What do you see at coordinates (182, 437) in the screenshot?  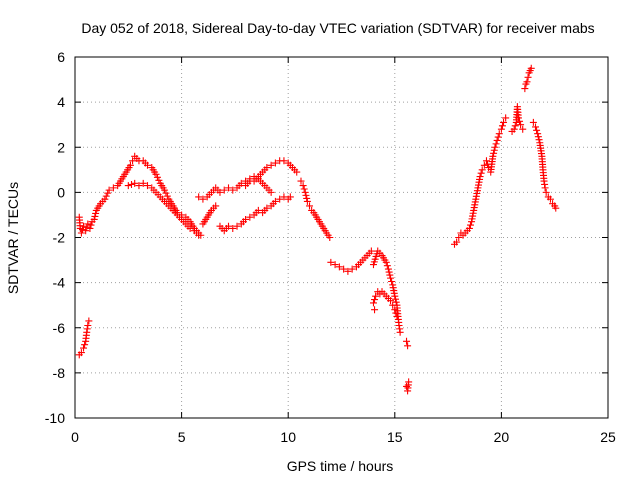 I see `x-tick-label: 5` at bounding box center [182, 437].